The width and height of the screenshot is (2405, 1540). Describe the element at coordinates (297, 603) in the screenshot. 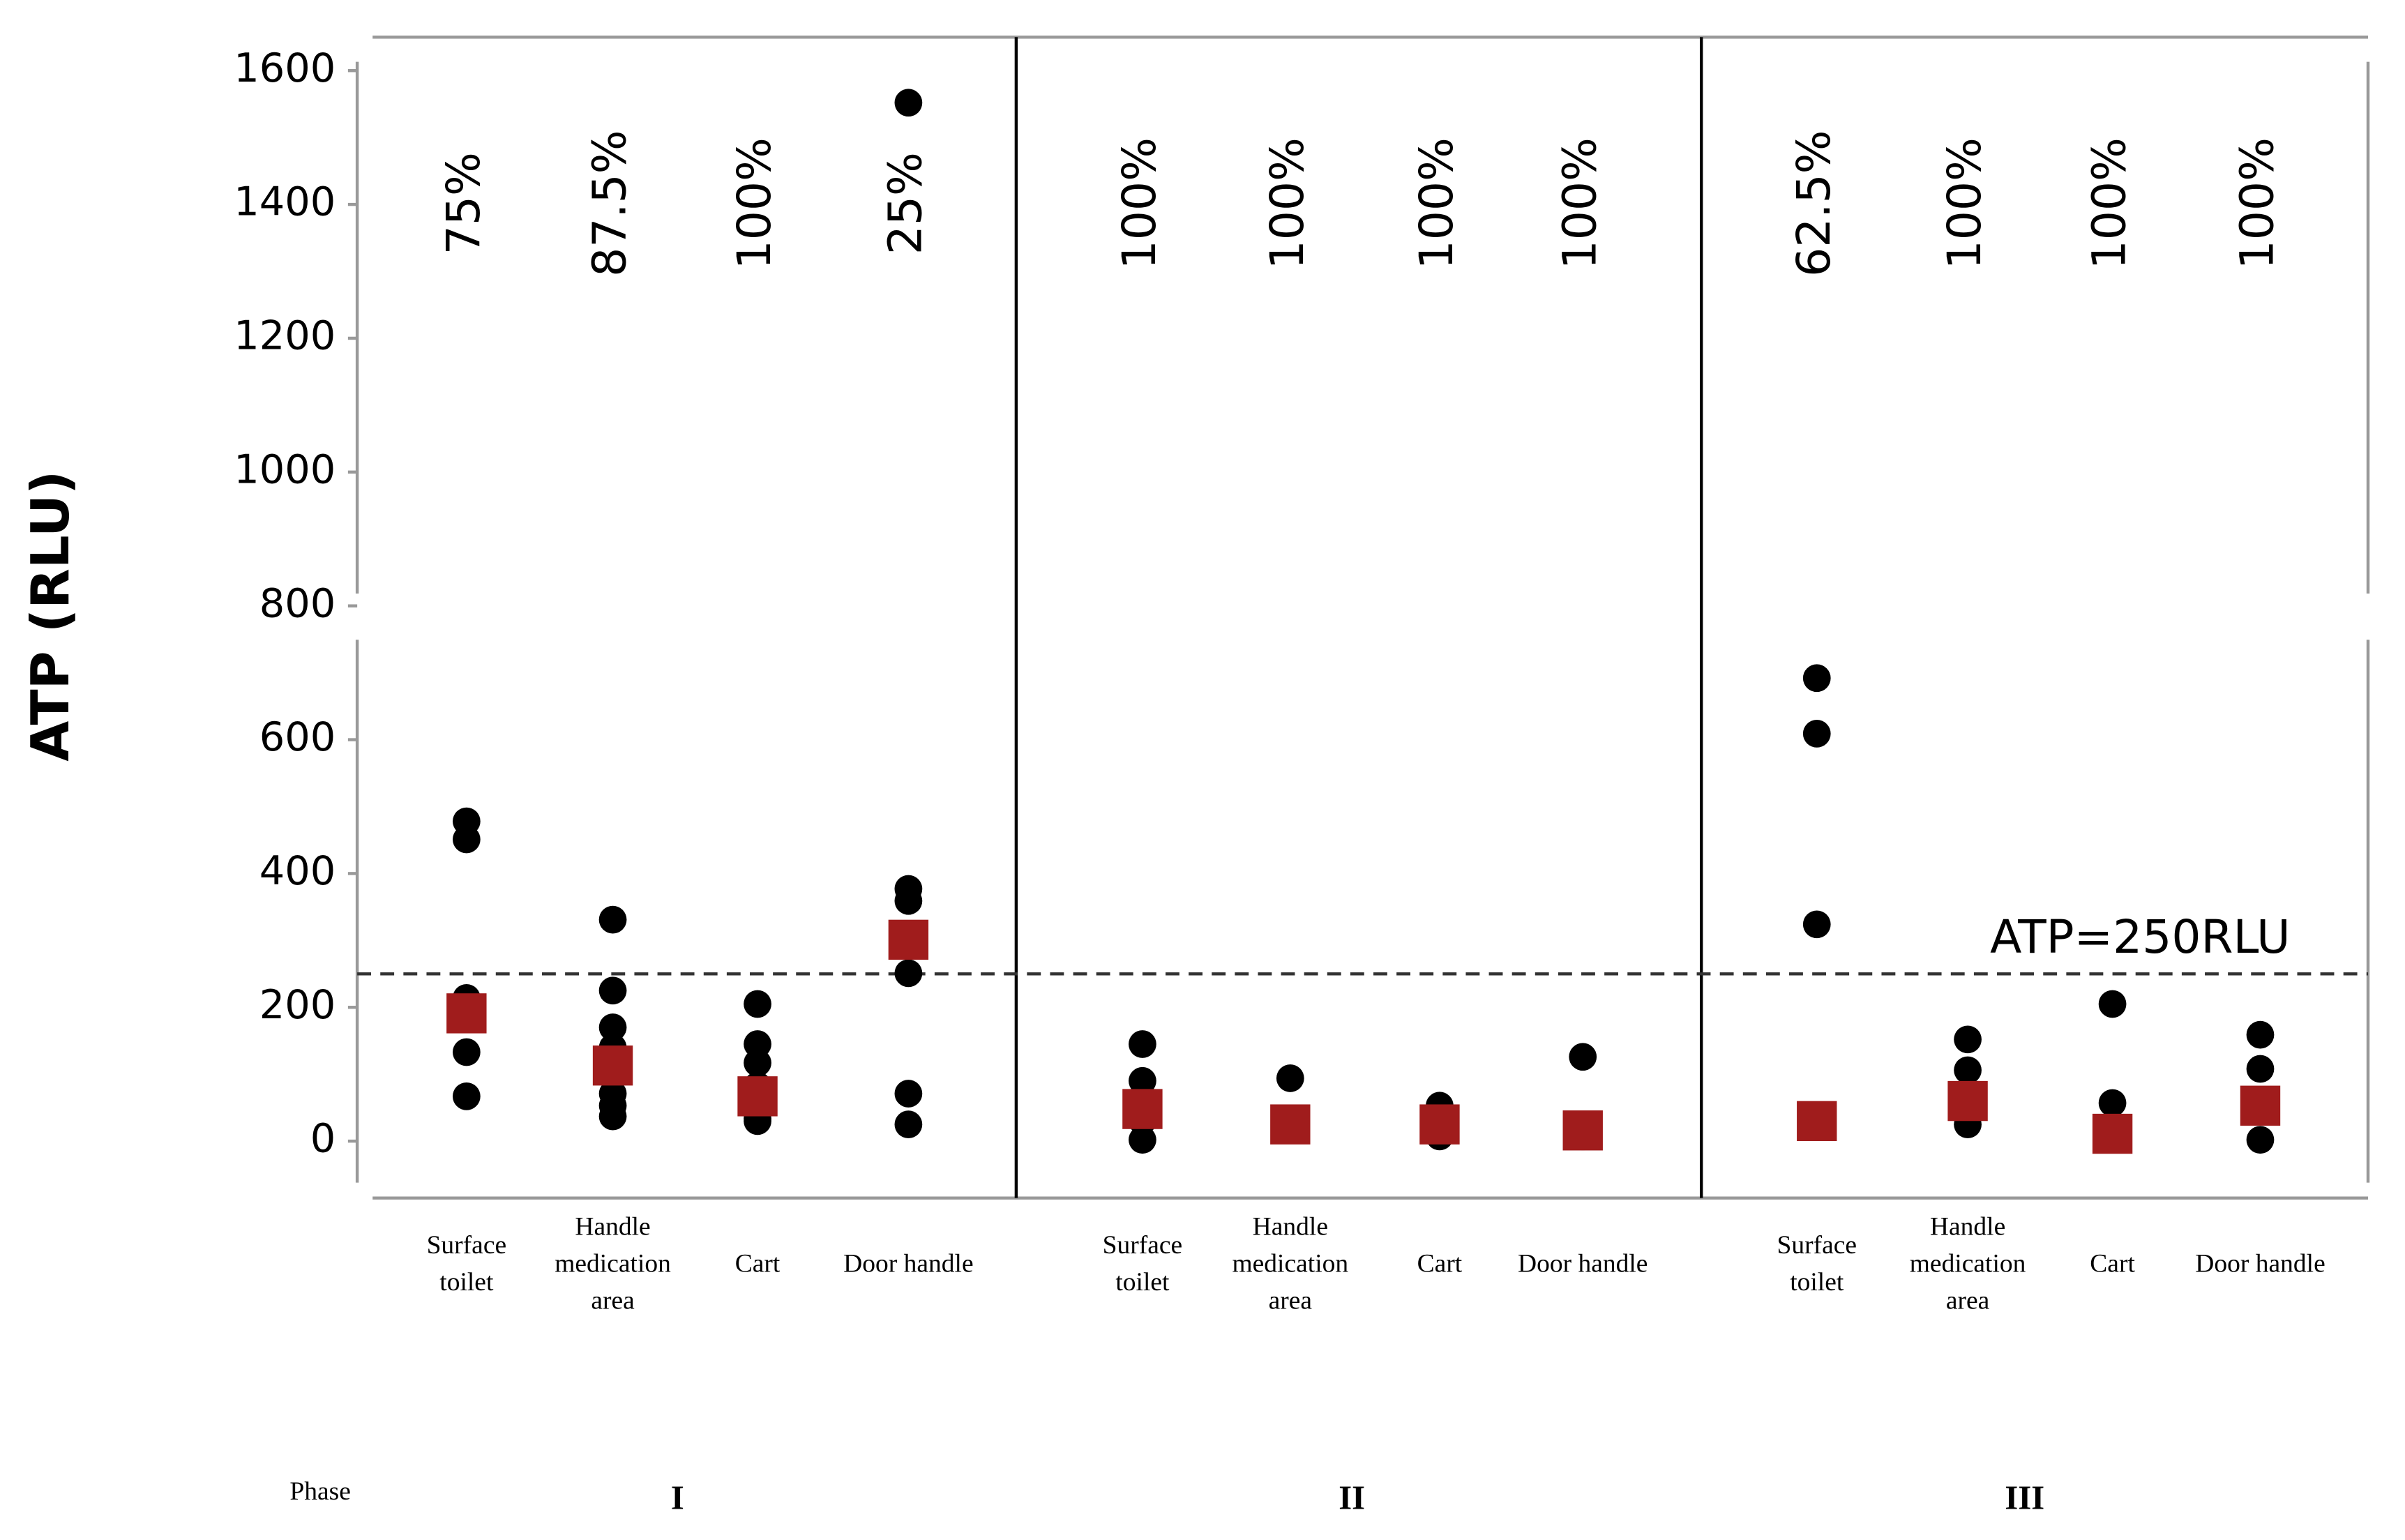

I see `y-tick-label: 800` at that location.